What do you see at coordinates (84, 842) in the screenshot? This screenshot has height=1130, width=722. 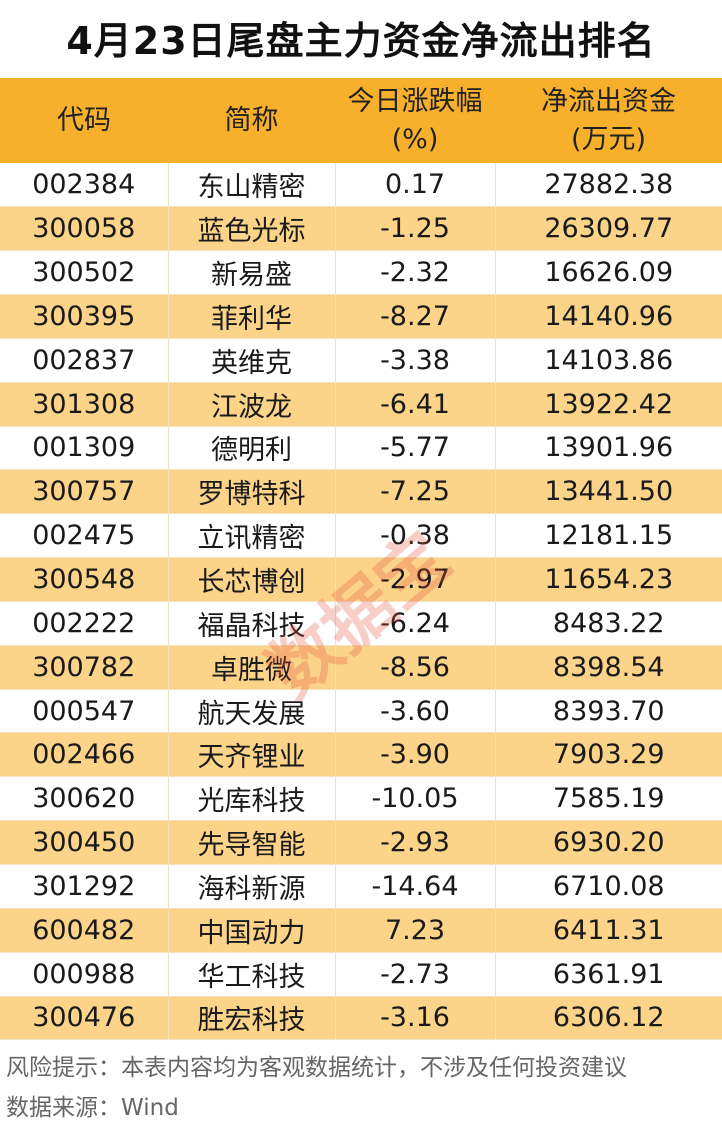 I see `cell-code: 300450` at bounding box center [84, 842].